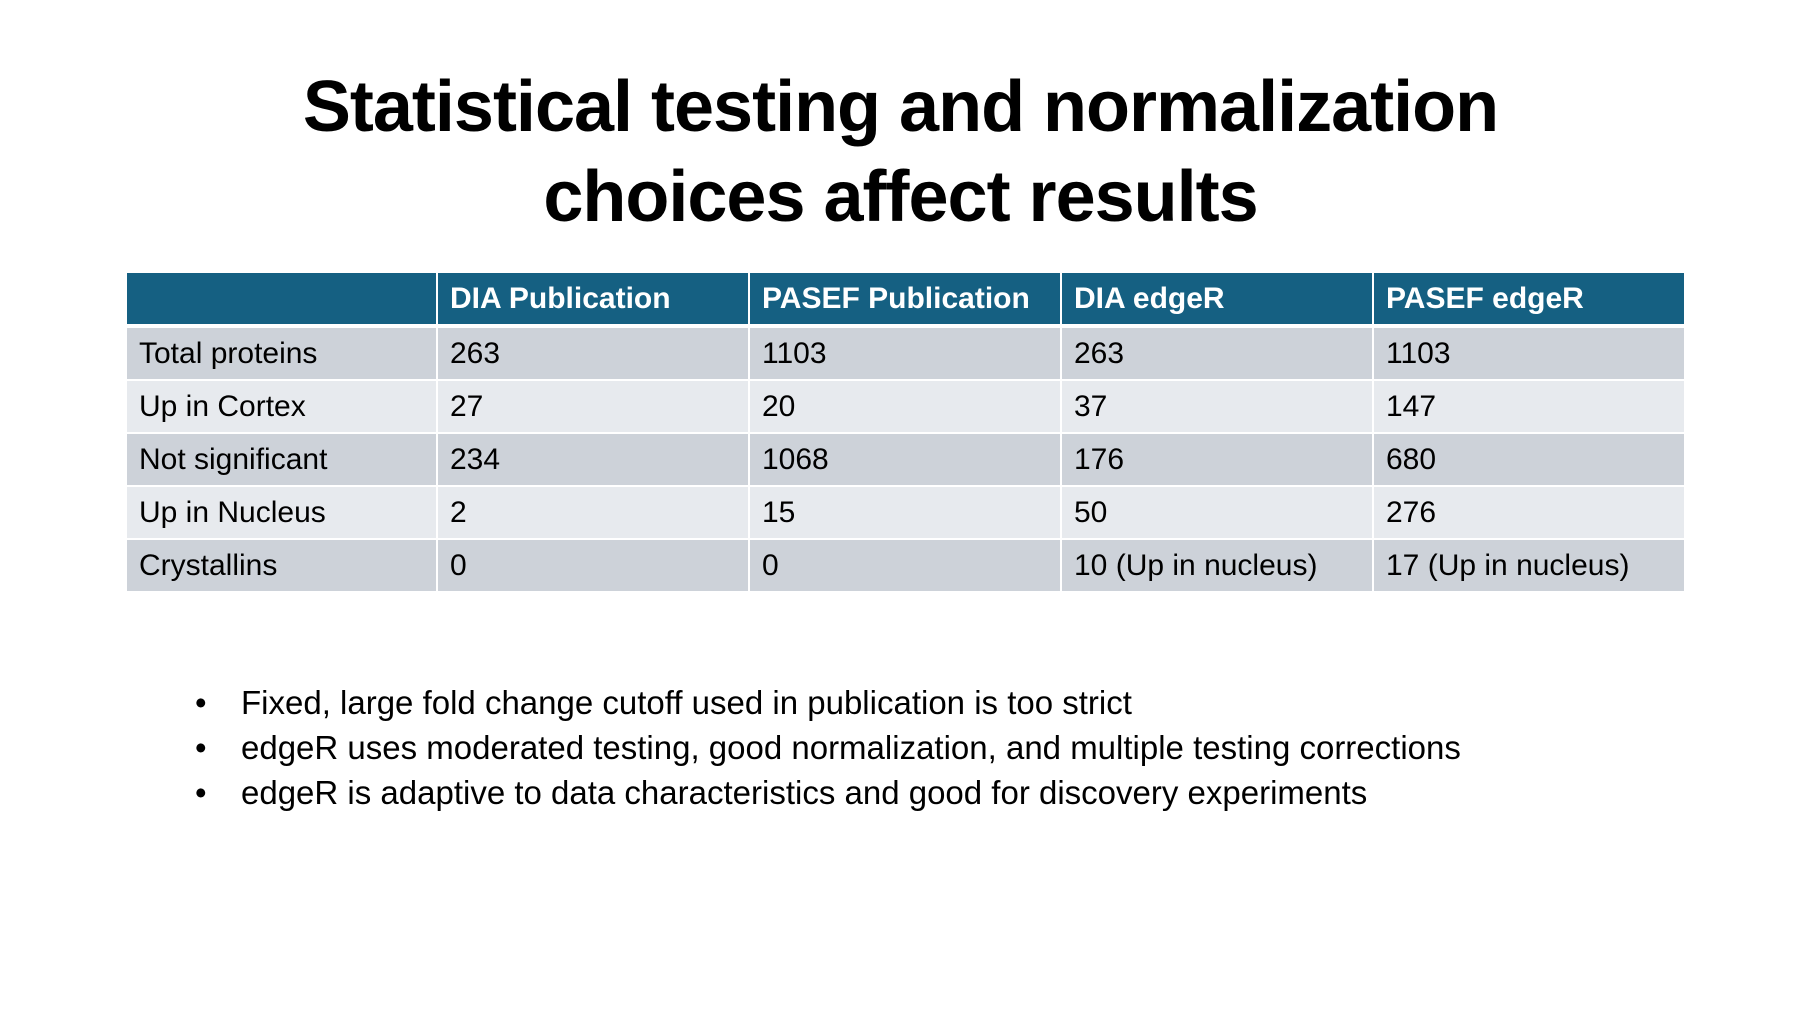 This screenshot has width=1801, height=1013. I want to click on table-cell: 37, so click(1217, 406).